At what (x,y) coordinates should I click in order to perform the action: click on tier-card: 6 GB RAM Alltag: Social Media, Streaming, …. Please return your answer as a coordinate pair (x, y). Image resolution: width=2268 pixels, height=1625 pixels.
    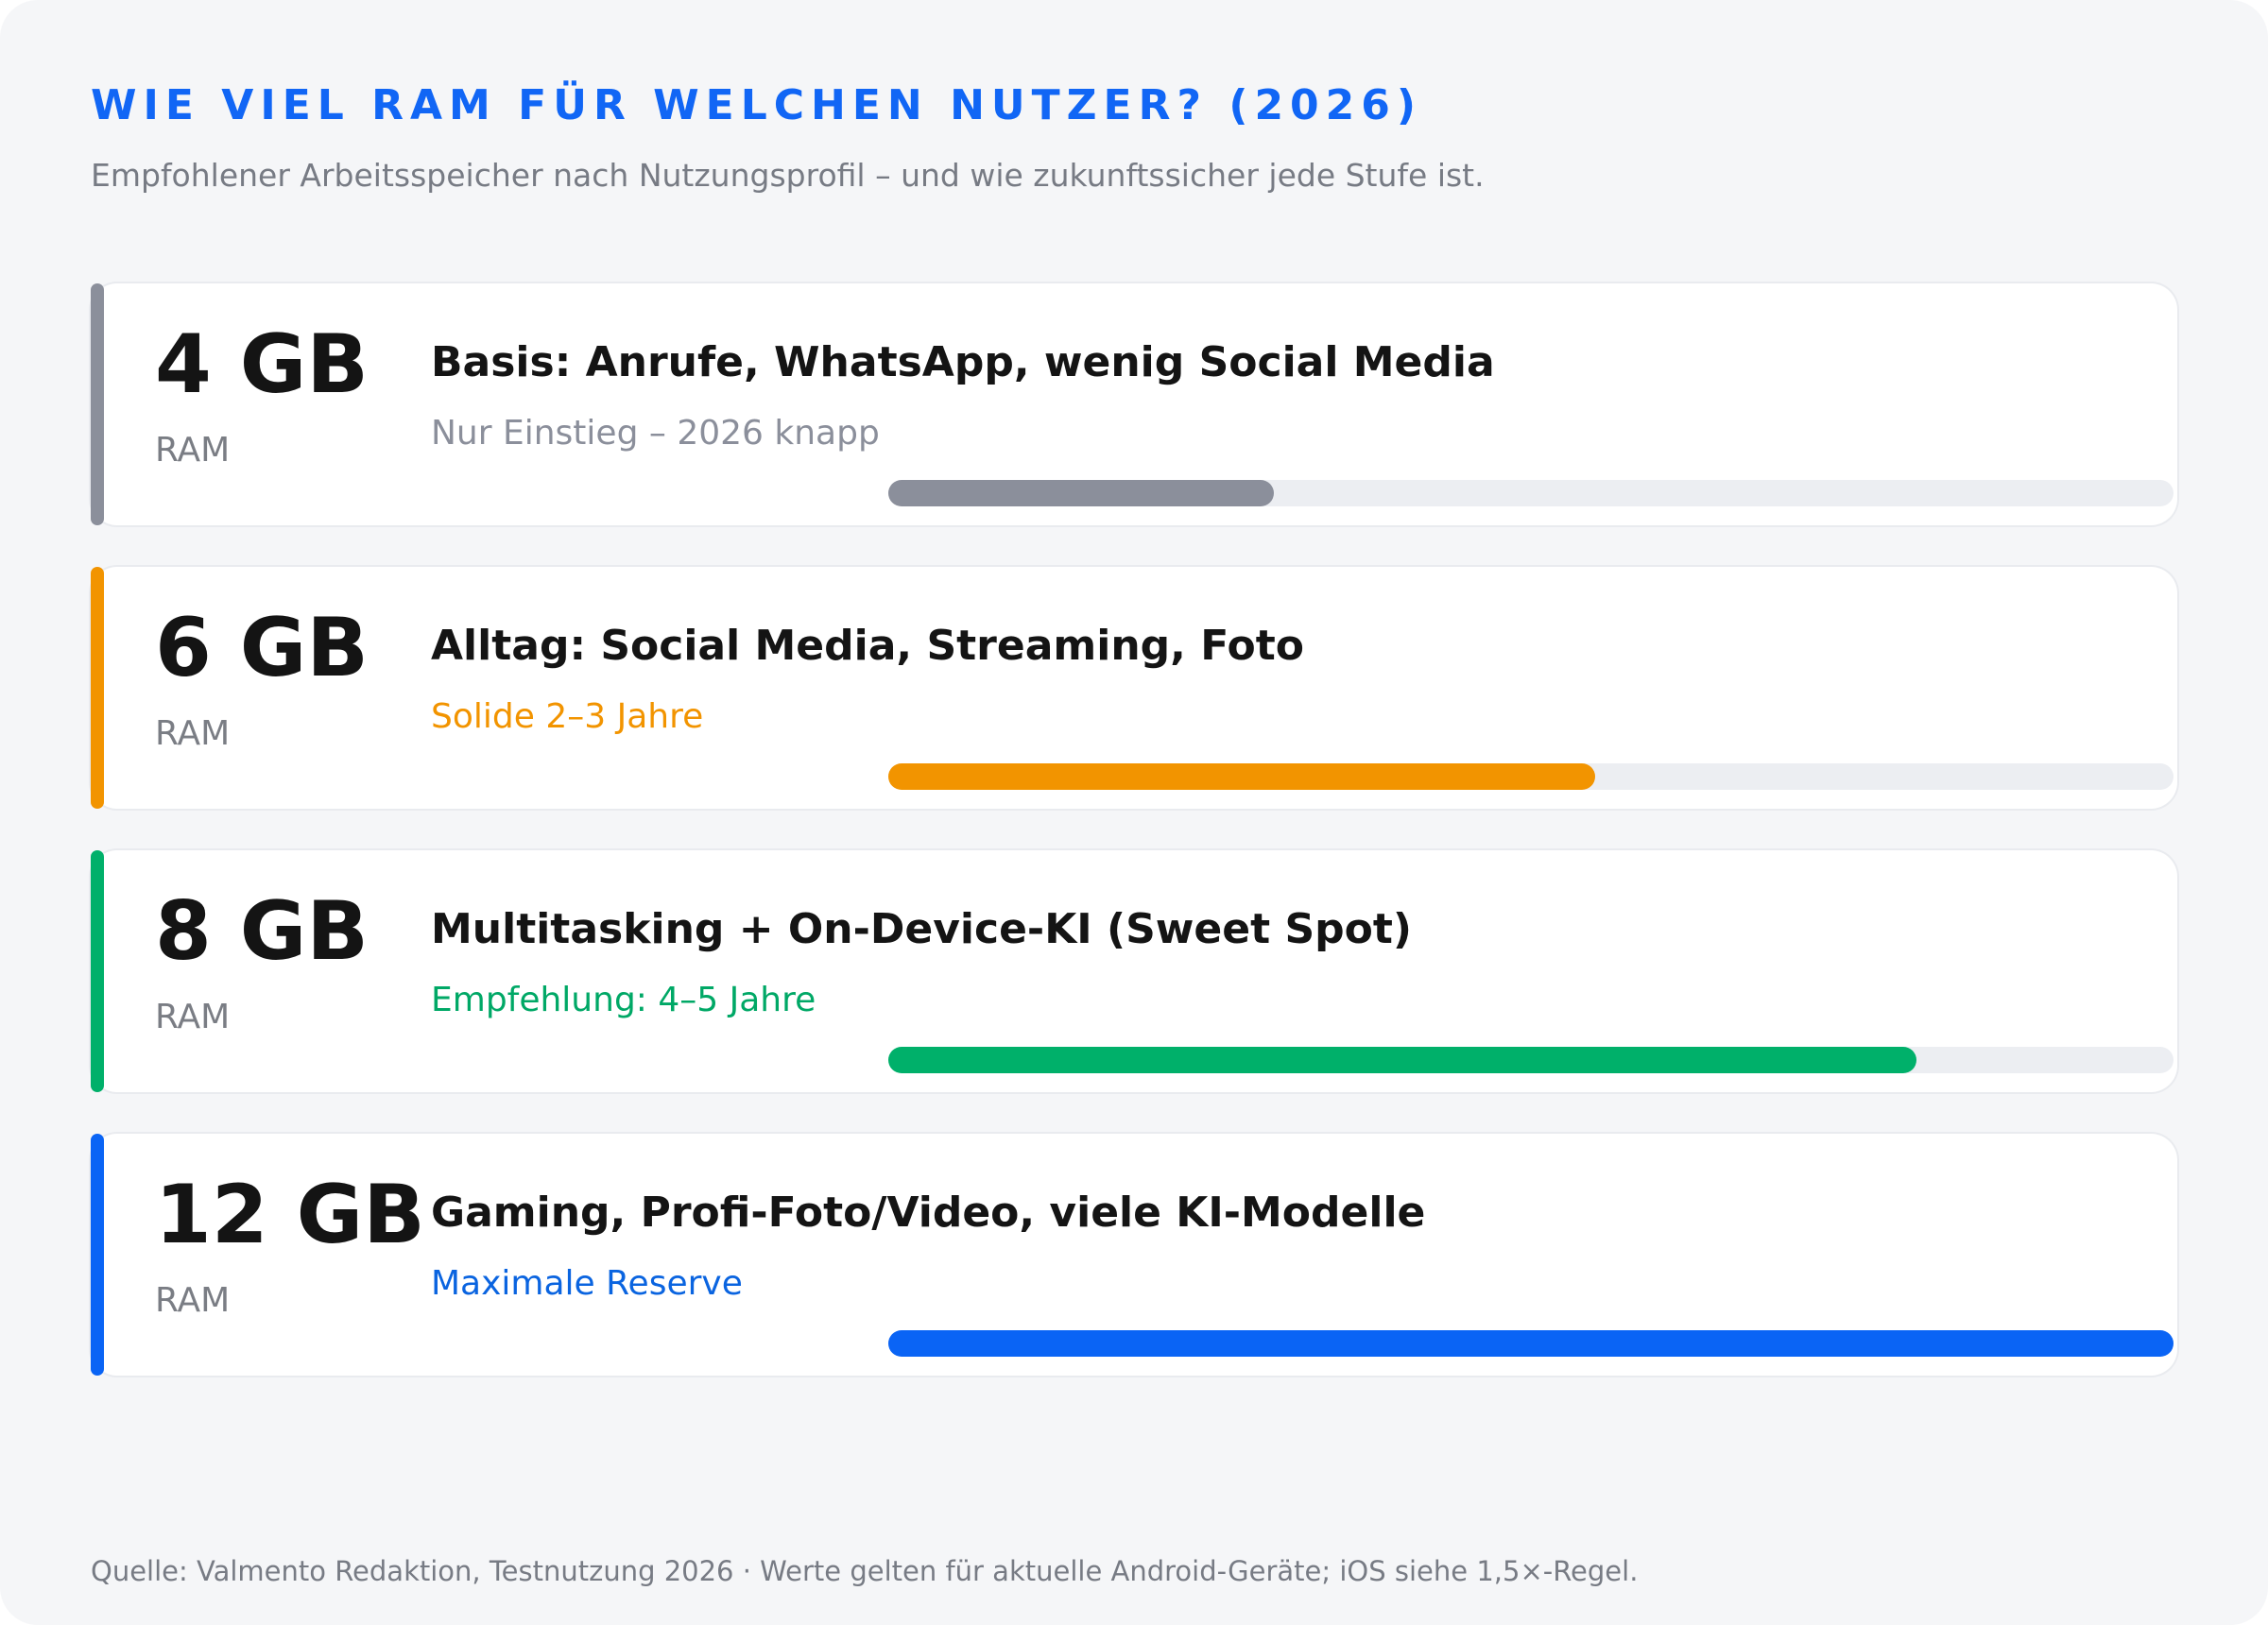
    Looking at the image, I should click on (1134, 688).